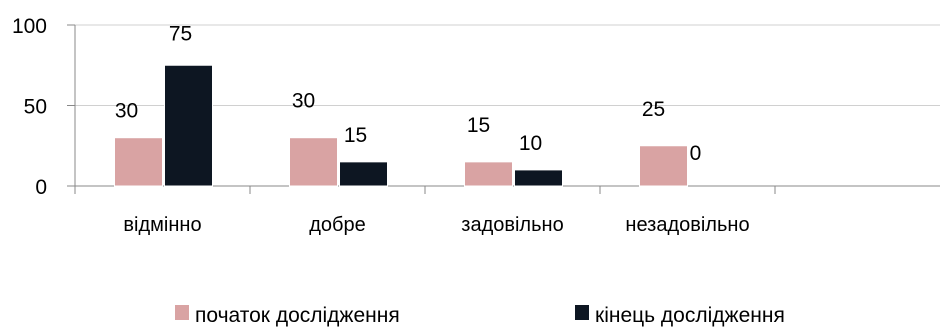 Image resolution: width=940 pixels, height=334 pixels. Describe the element at coordinates (530, 143) in the screenshot. I see `data-label: 10` at that location.